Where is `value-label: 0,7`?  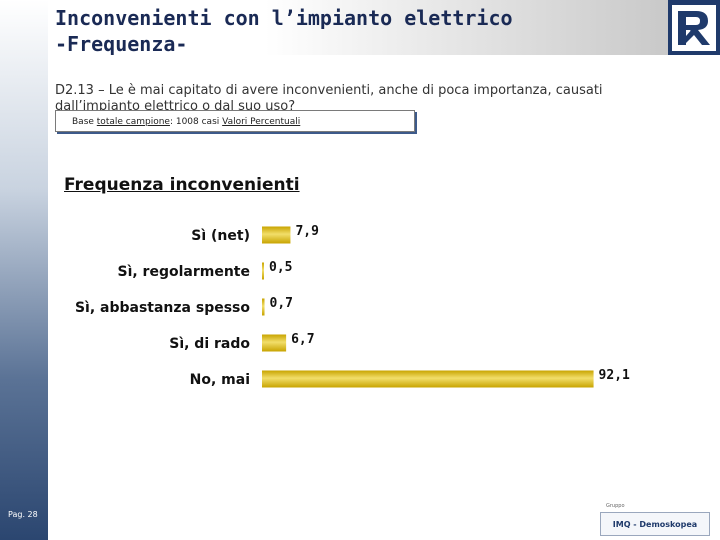
value-label: 0,7 is located at coordinates (281, 303).